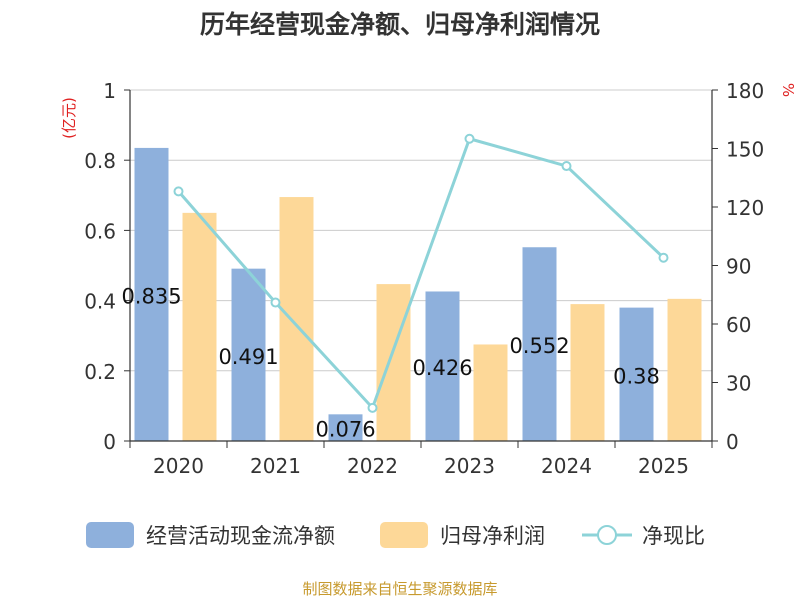  Describe the element at coordinates (100, 372) in the screenshot. I see `left-tick-label: 0.2` at that location.